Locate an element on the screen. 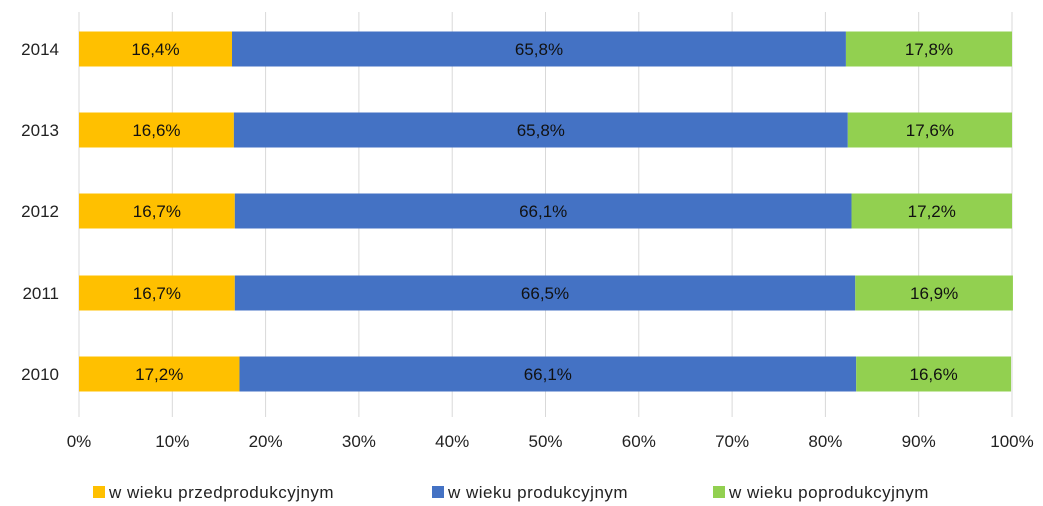  x-tick-label: 30% is located at coordinates (359, 441).